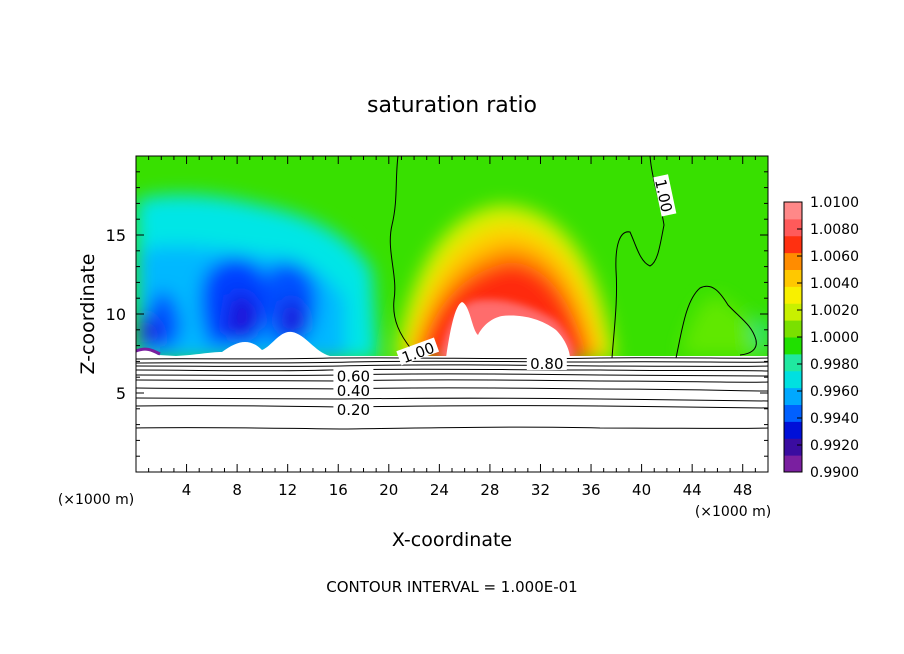 The image size is (904, 654). I want to click on contour-label: 0.20, so click(353, 409).